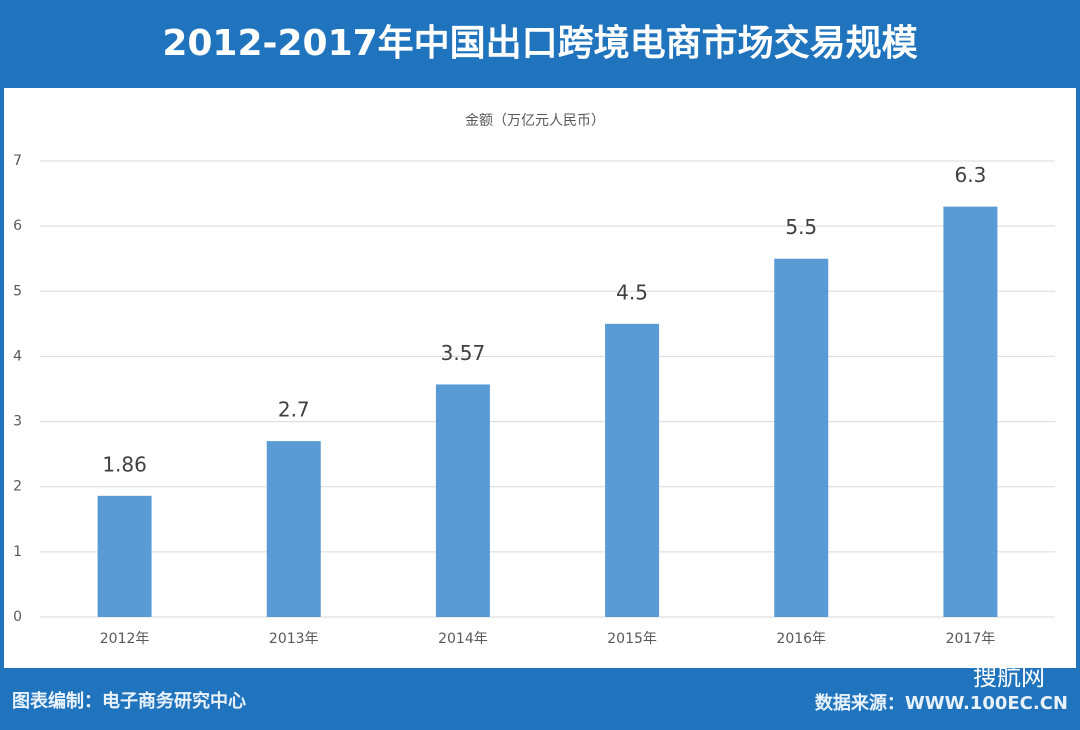 This screenshot has width=1080, height=730. Describe the element at coordinates (17, 161) in the screenshot. I see `y-tick-label: 7` at that location.